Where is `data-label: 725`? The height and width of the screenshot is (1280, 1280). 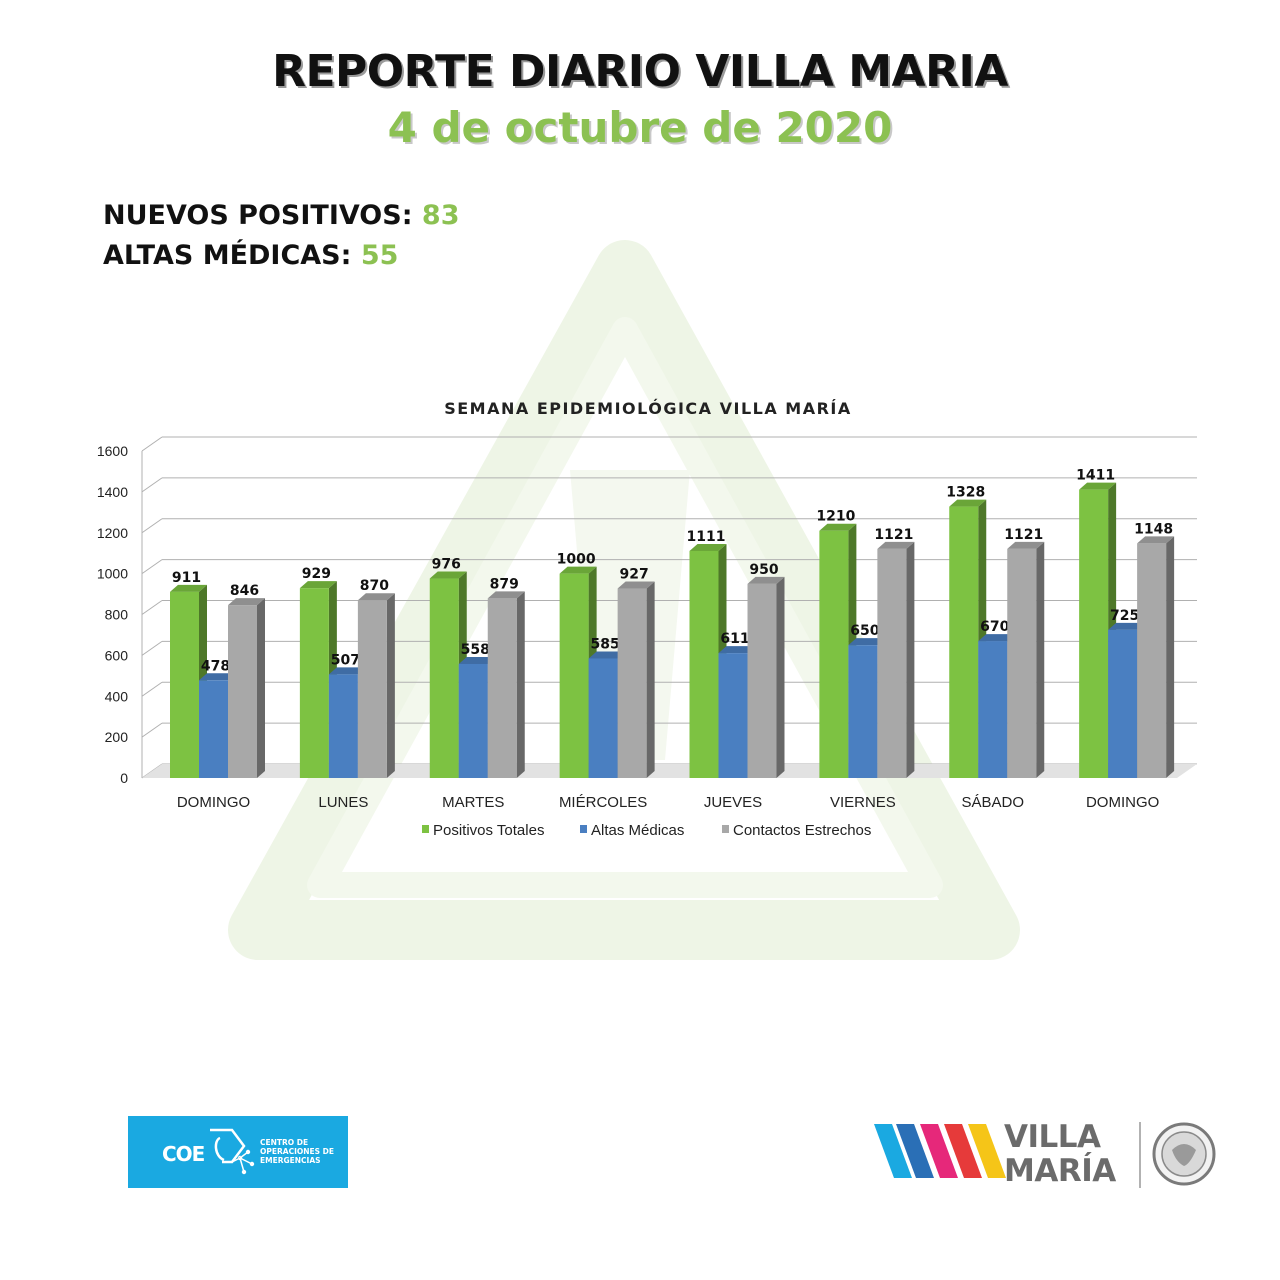
data-label: 725 is located at coordinates (1124, 616).